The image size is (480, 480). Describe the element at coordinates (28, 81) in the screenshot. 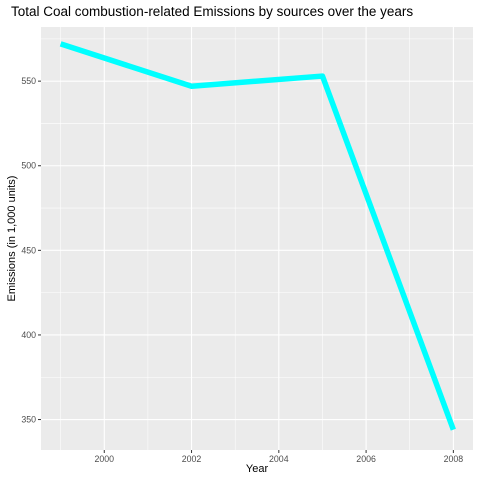

I see `y-tick-label: 550` at that location.